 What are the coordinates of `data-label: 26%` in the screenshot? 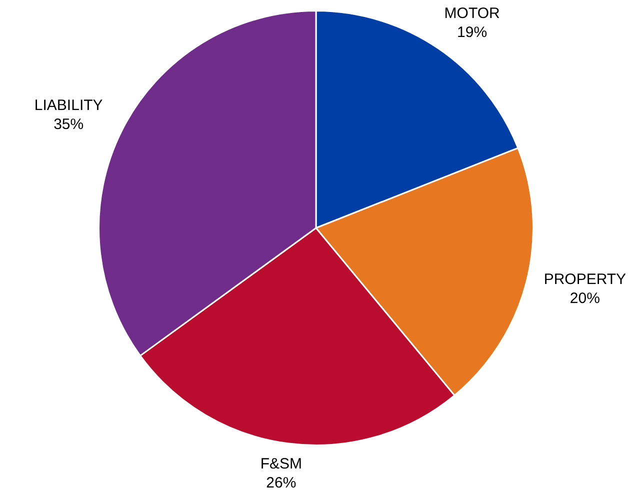 It's located at (281, 483).